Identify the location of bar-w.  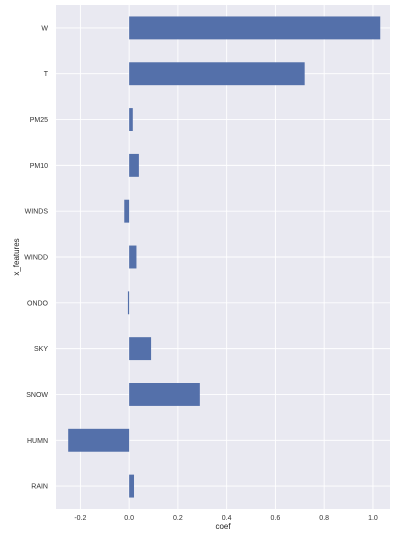
(255, 28).